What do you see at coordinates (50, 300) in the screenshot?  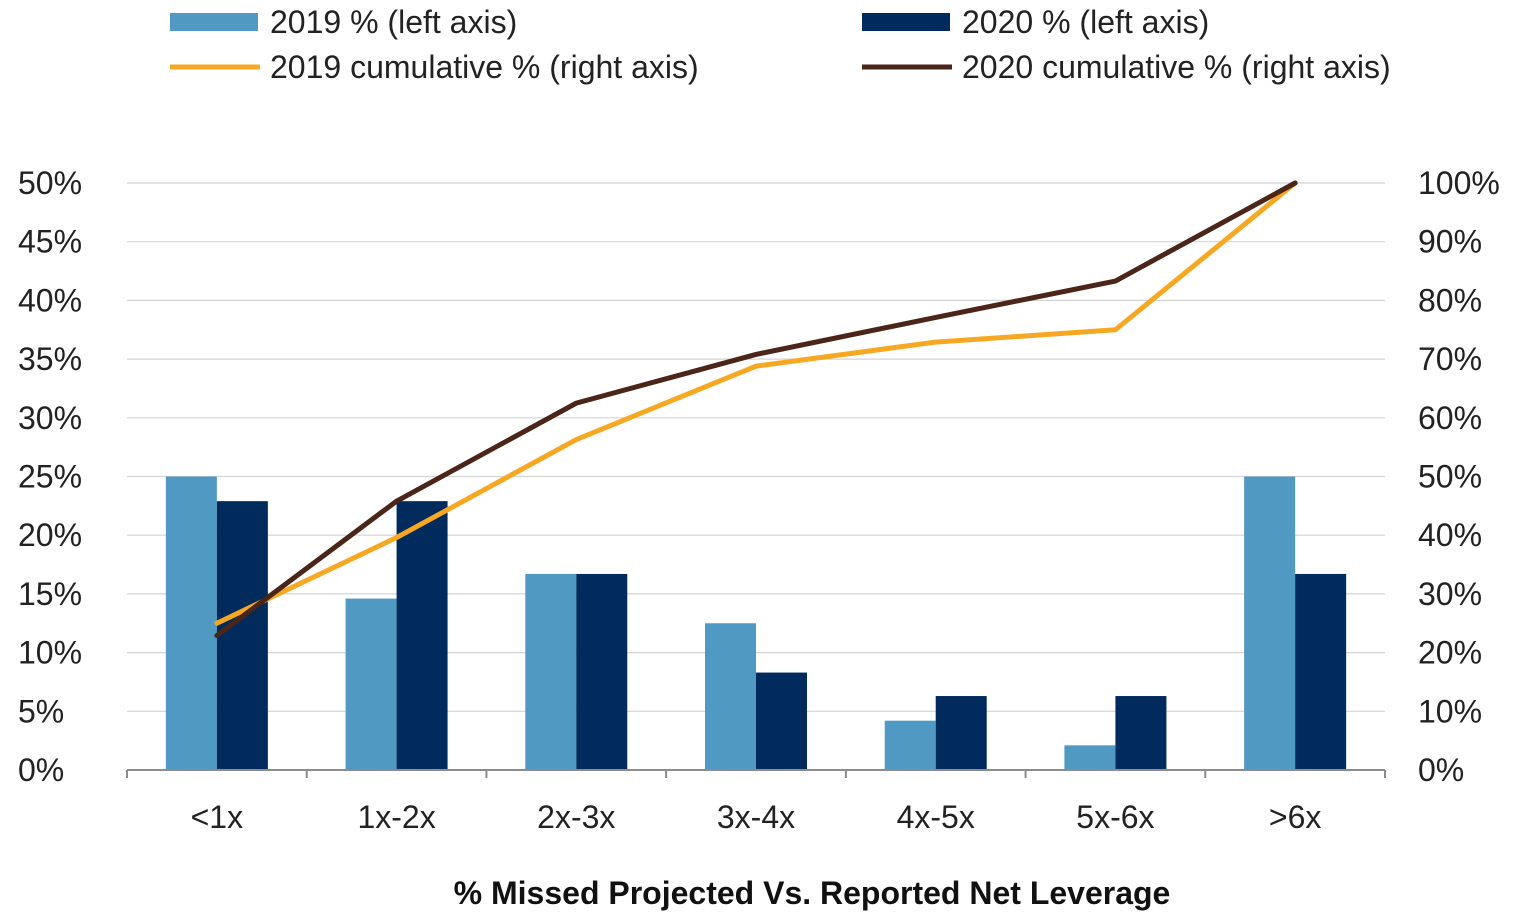 I see `left-tick-label: 40%` at bounding box center [50, 300].